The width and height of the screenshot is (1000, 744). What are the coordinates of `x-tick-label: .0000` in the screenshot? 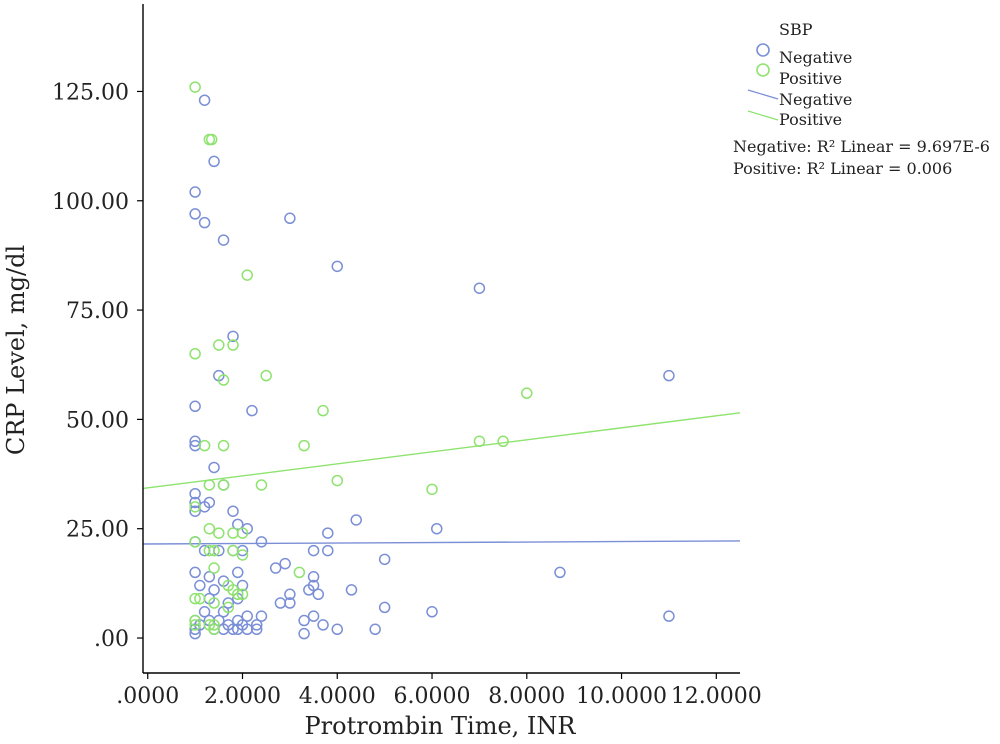 It's located at (147, 696).